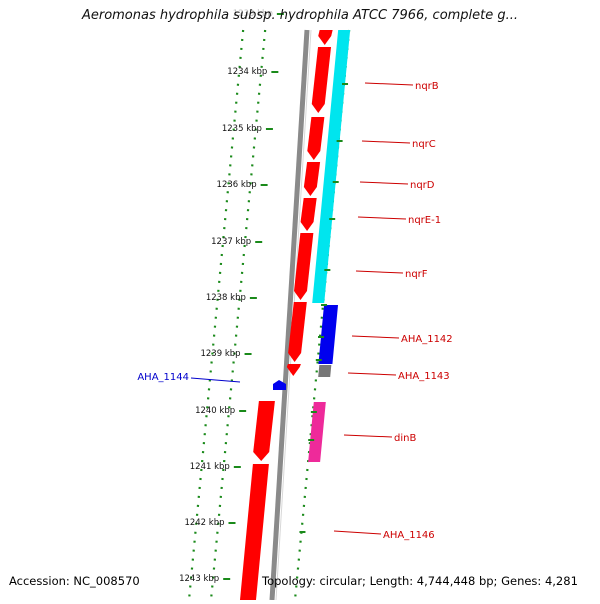 Image resolution: width=600 pixels, height=604 pixels. What do you see at coordinates (210, 467) in the screenshot?
I see `ruler-tick-label: 1241 kbp` at bounding box center [210, 467].